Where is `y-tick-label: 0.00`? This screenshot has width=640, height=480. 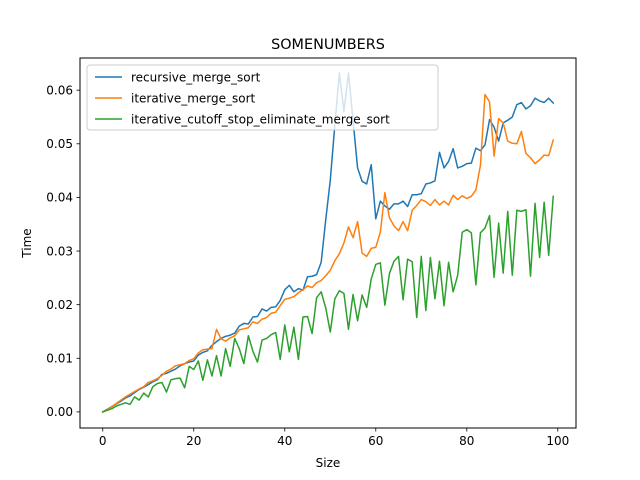
y-tick-label: 0.00 is located at coordinates (59, 412).